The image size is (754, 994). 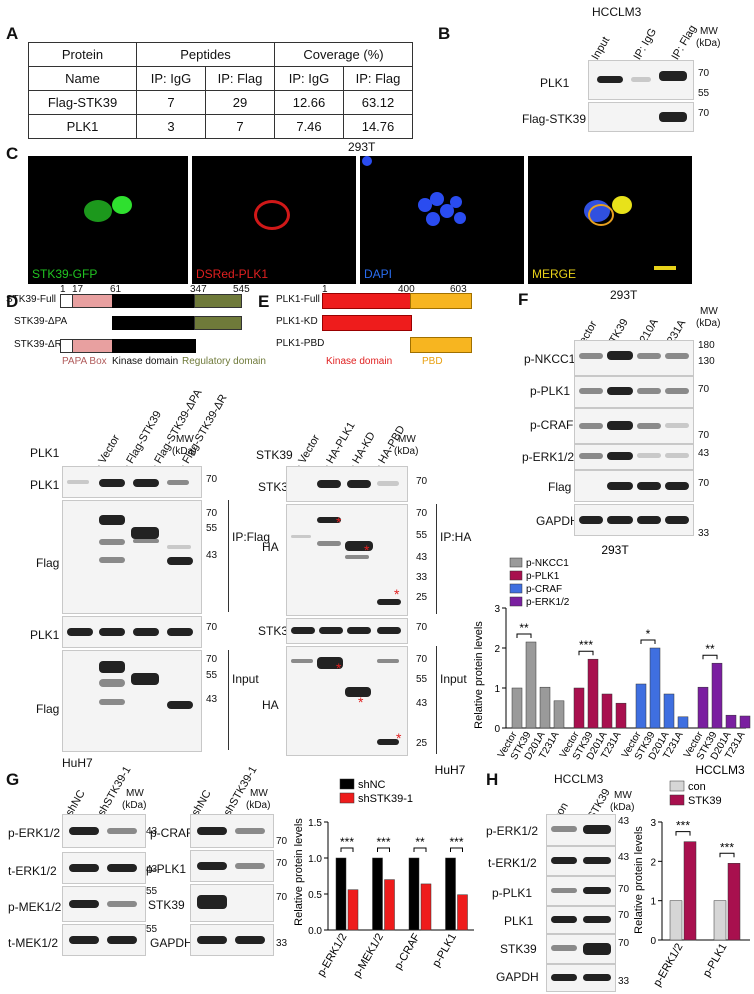 I want to click on panel-e-mw: MW, so click(x=407, y=439).